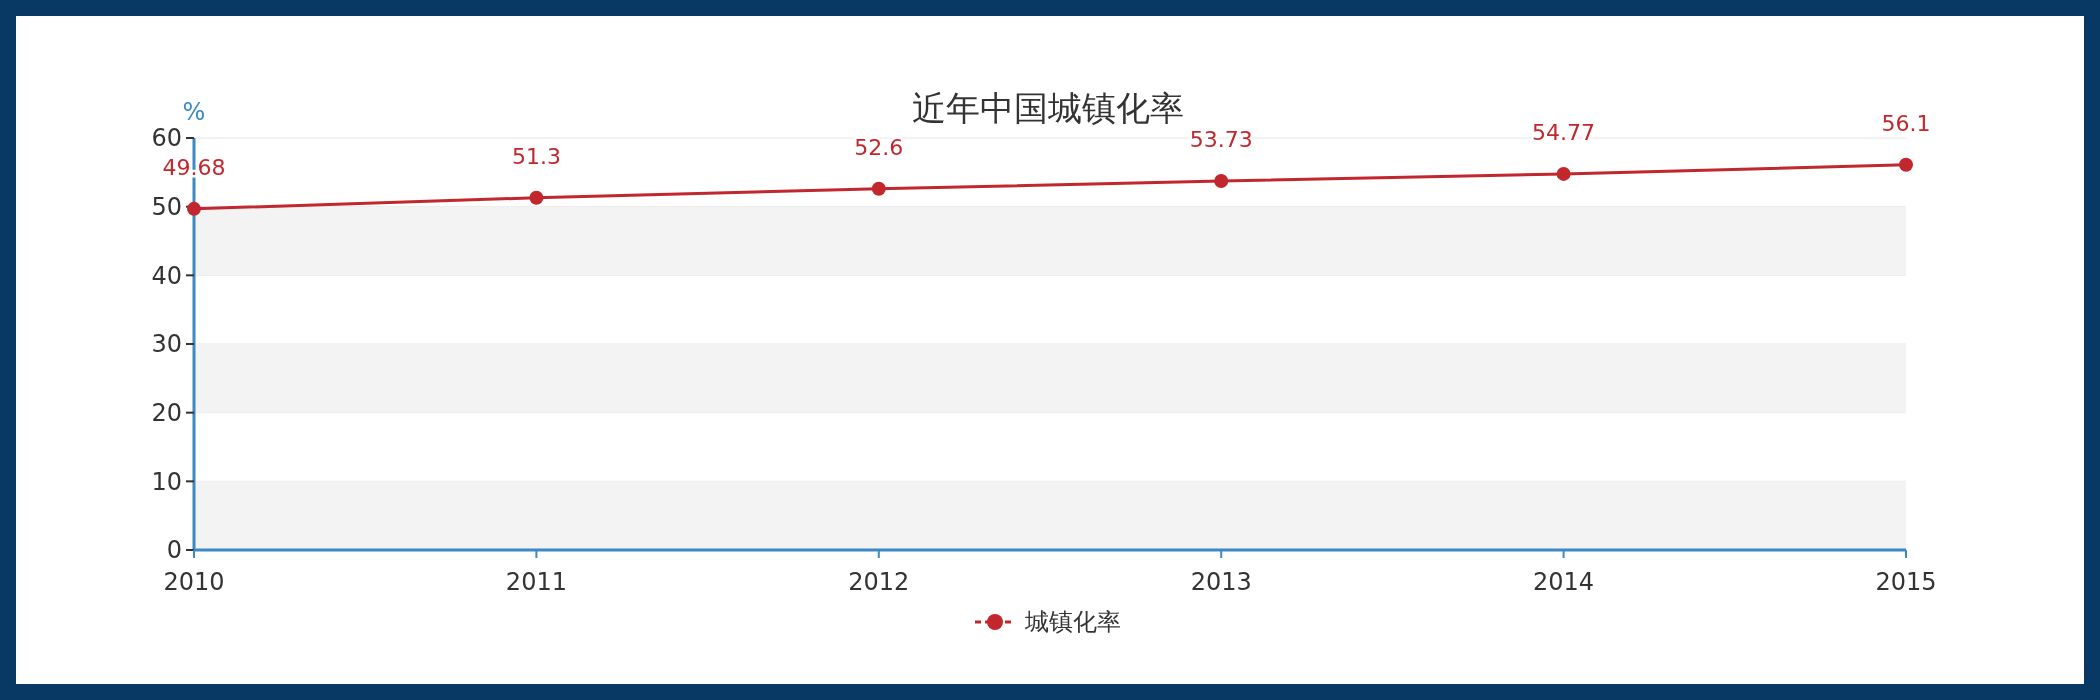 The width and height of the screenshot is (2100, 700). Describe the element at coordinates (1072, 622) in the screenshot. I see `legend-label: 城镇化率` at that location.